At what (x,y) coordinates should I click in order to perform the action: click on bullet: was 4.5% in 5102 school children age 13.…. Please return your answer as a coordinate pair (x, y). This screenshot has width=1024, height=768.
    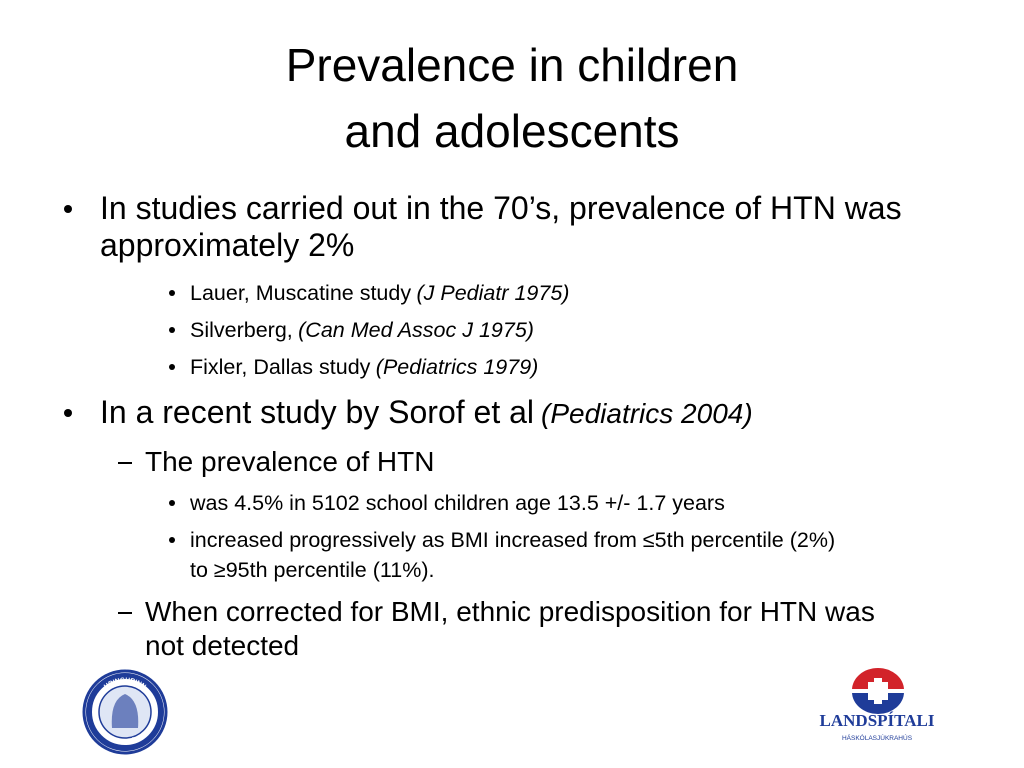
    Looking at the image, I should click on (512, 503).